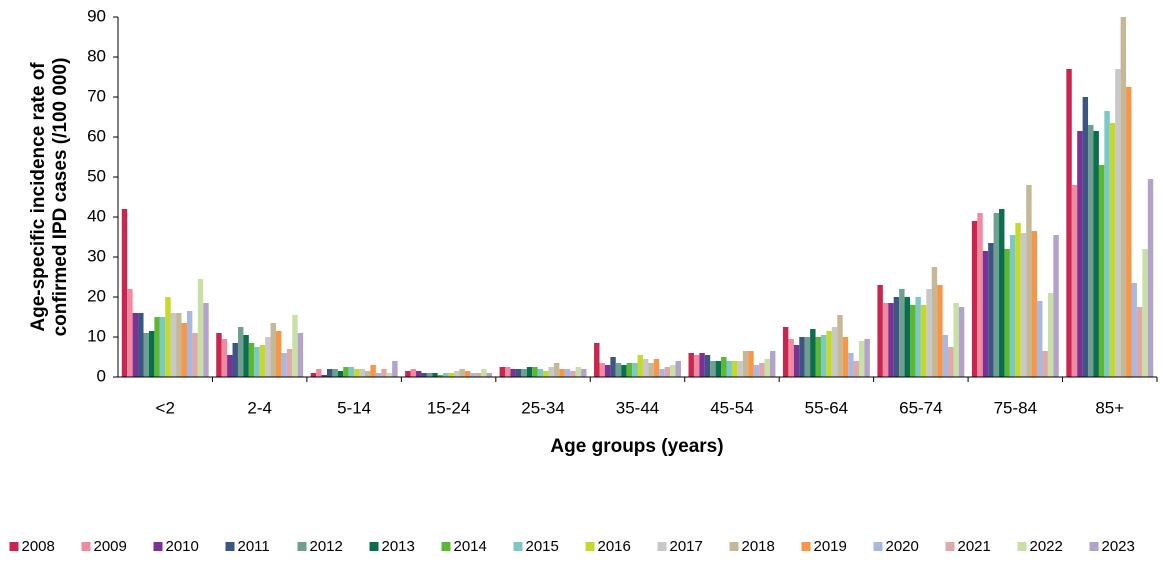 The image size is (1163, 563). What do you see at coordinates (259, 407) in the screenshot?
I see `x-tick-label: 2-4` at bounding box center [259, 407].